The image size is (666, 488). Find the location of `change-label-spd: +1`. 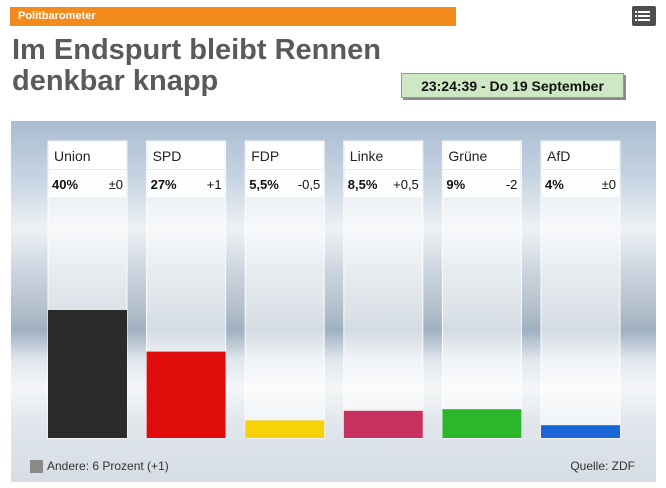

change-label-spd: +1 is located at coordinates (214, 184).